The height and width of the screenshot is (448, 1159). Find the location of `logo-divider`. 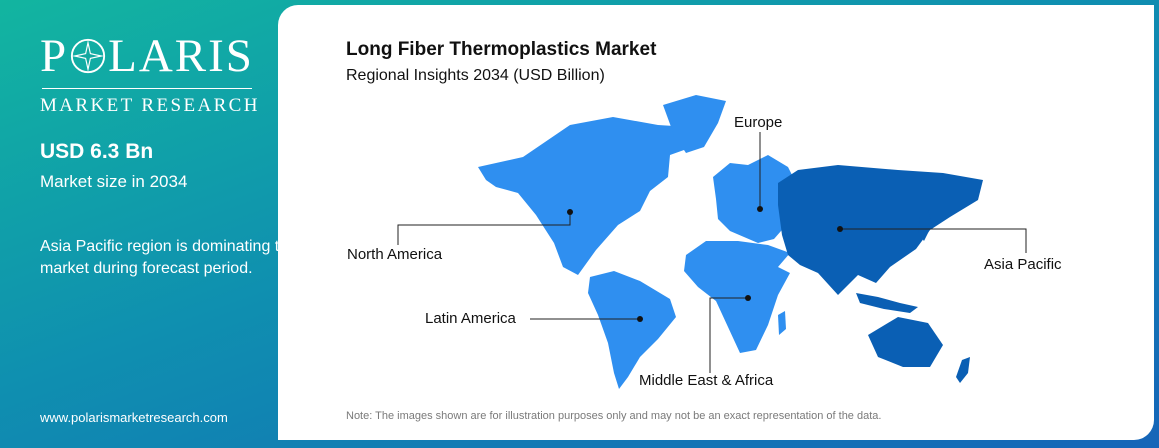

logo-divider is located at coordinates (147, 88).